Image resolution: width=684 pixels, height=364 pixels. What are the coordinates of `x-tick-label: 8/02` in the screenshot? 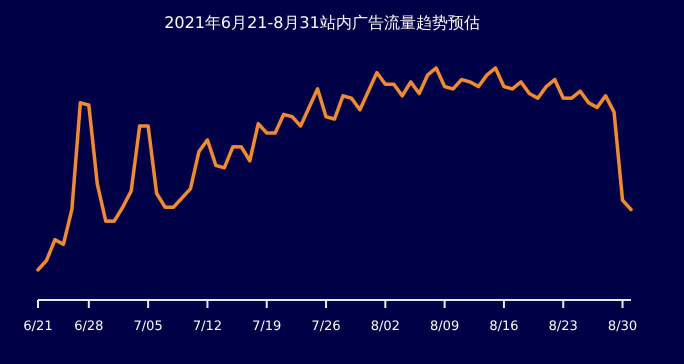 It's located at (385, 326).